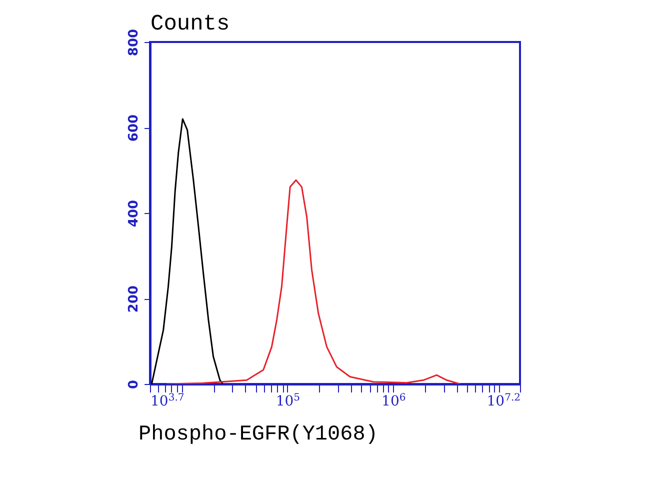  I want to click on y-tick-label: 800, so click(134, 42).